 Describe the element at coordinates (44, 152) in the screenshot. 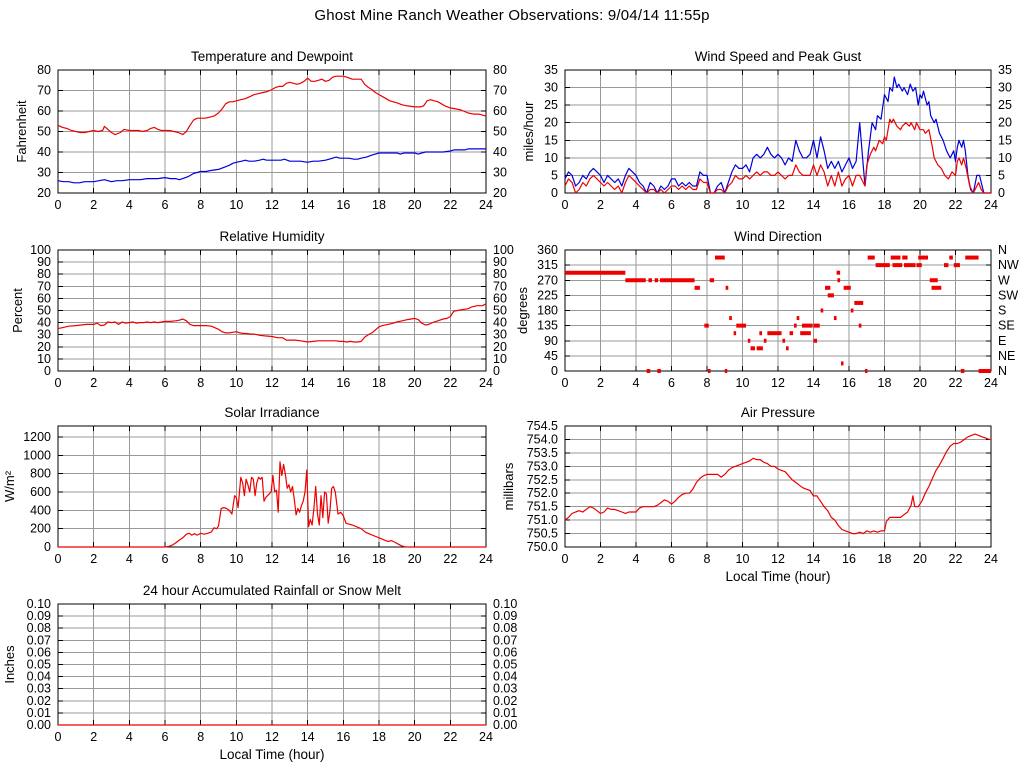

I see `y-tick-label: 40` at that location.